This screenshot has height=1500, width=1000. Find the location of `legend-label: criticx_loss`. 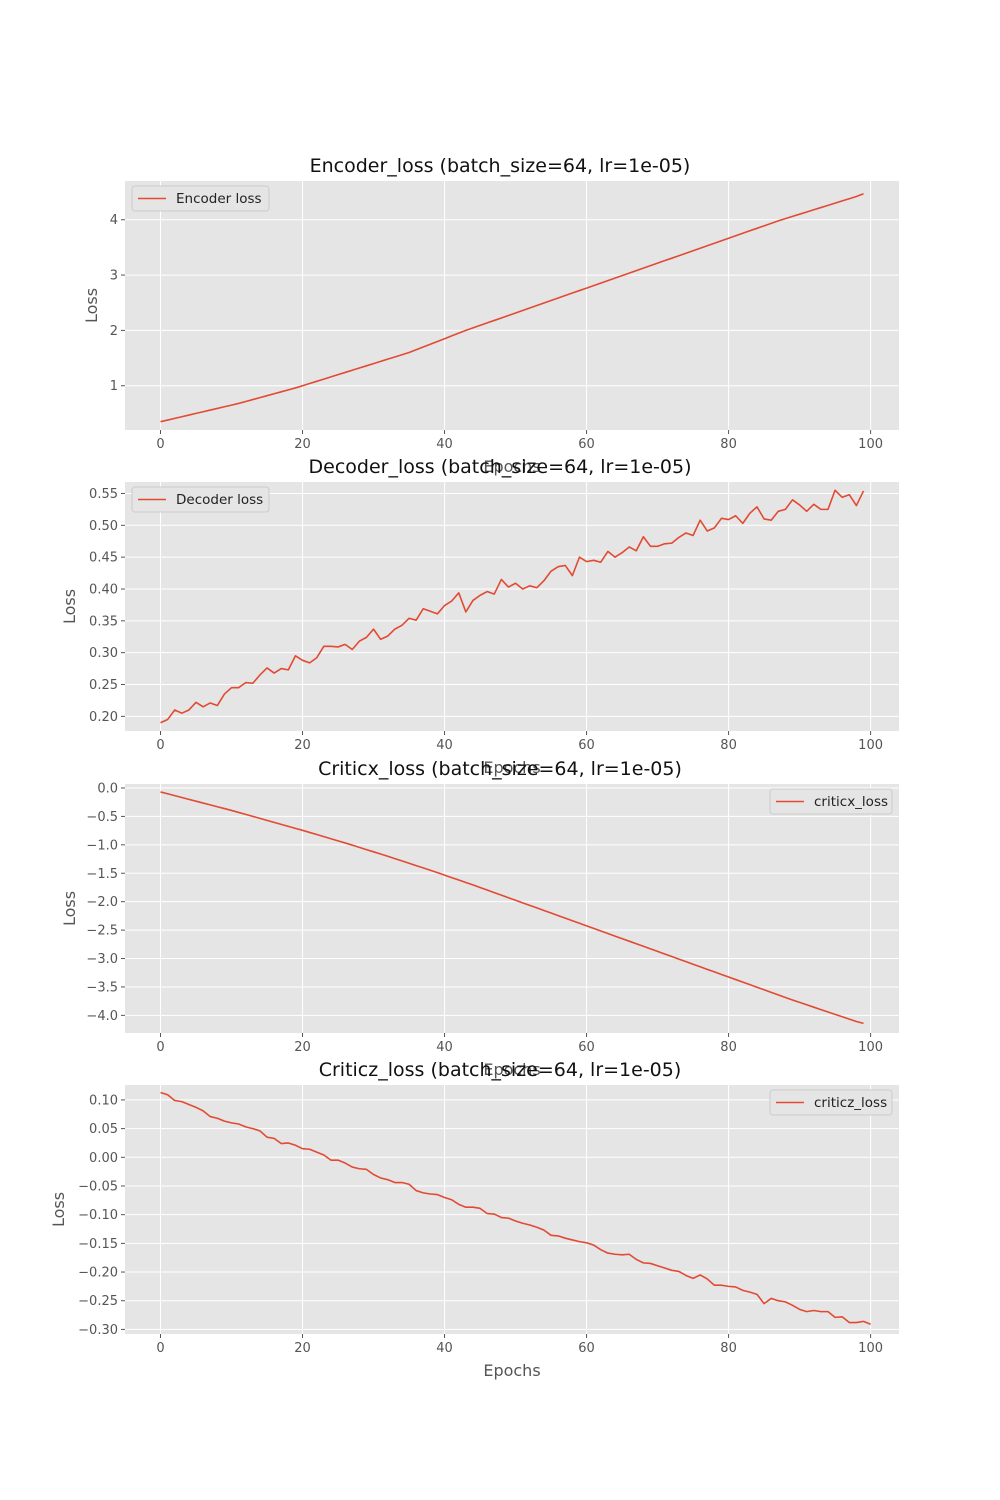

legend-label: criticx_loss is located at coordinates (851, 802).